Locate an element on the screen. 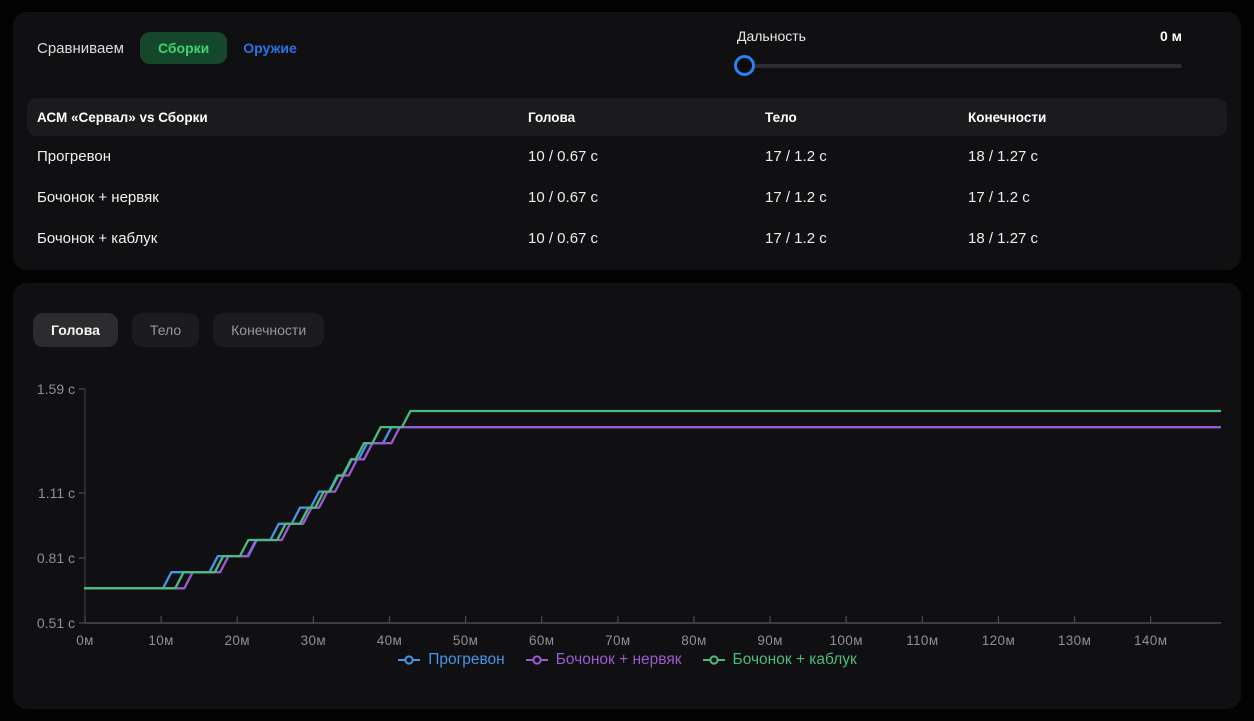 This screenshot has width=1254, height=721. x-axis-label: 130м is located at coordinates (1074, 640).